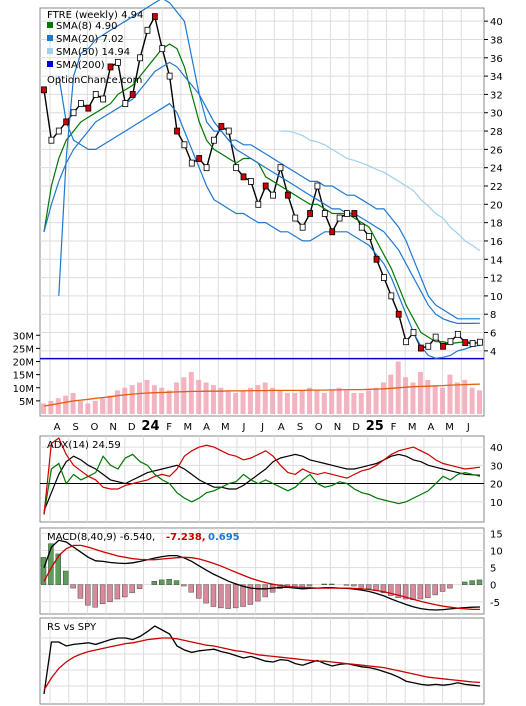  I want to click on volume-average-line, so click(262, 395).